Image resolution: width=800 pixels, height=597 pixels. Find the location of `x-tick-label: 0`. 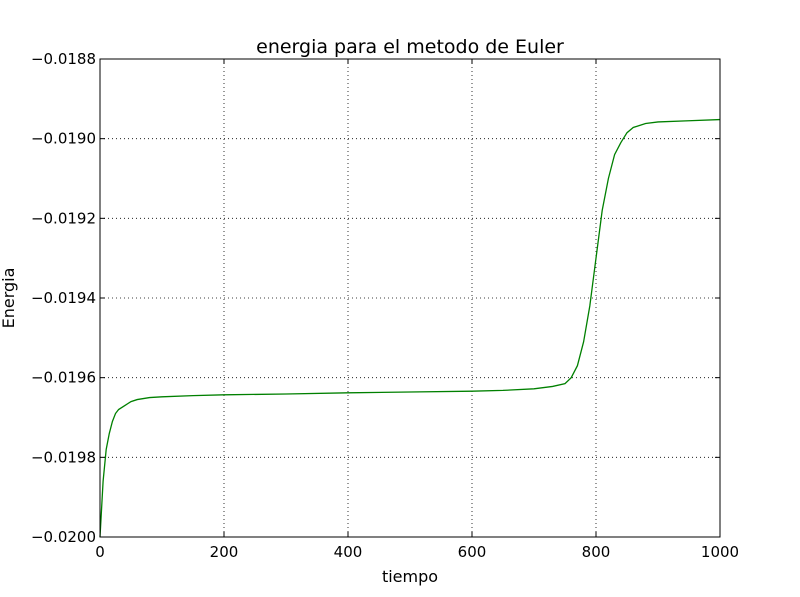

x-tick-label: 0 is located at coordinates (100, 552).